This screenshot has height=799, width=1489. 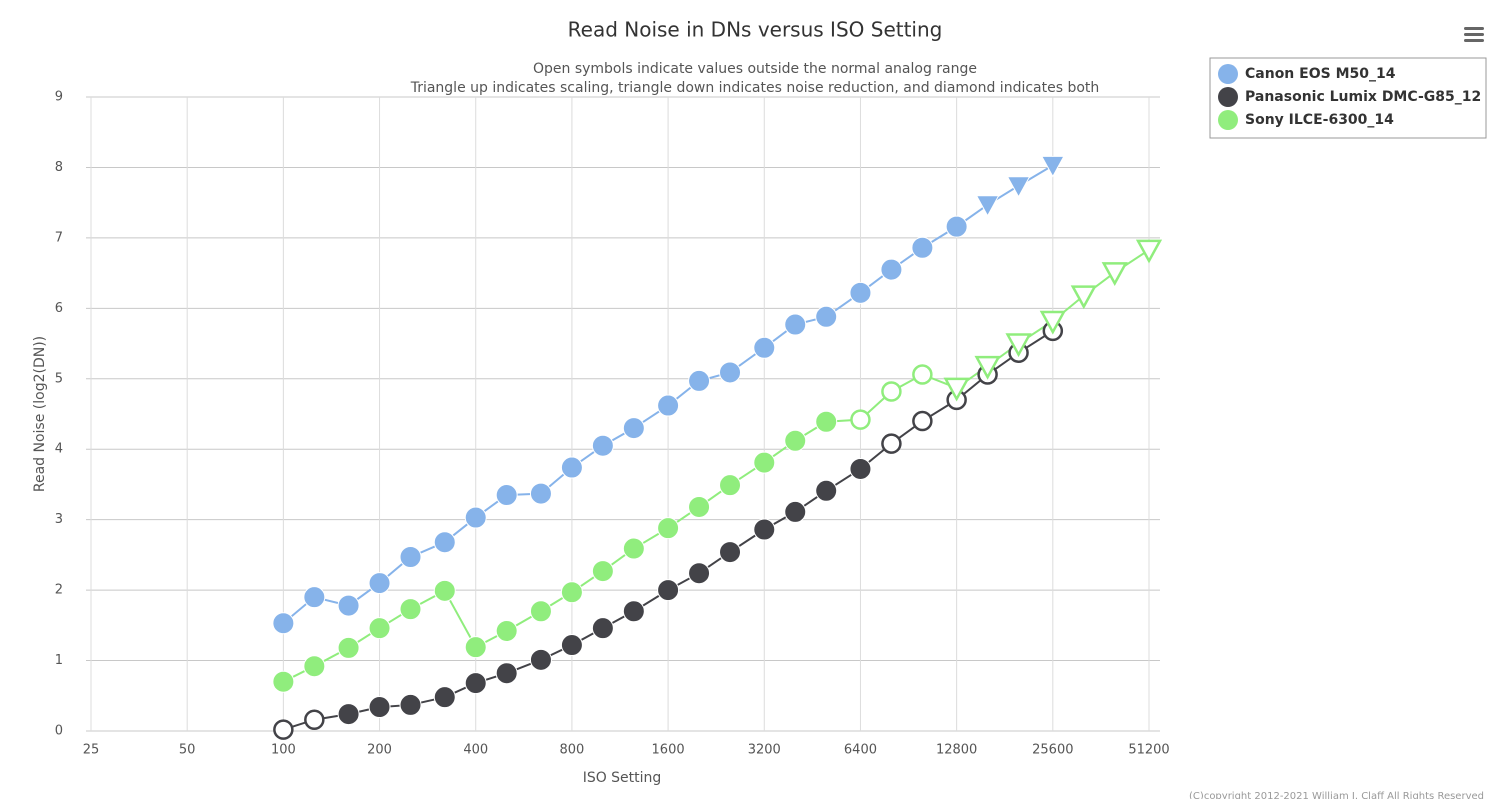 What do you see at coordinates (59, 590) in the screenshot?
I see `y-tick-label: 2` at bounding box center [59, 590].